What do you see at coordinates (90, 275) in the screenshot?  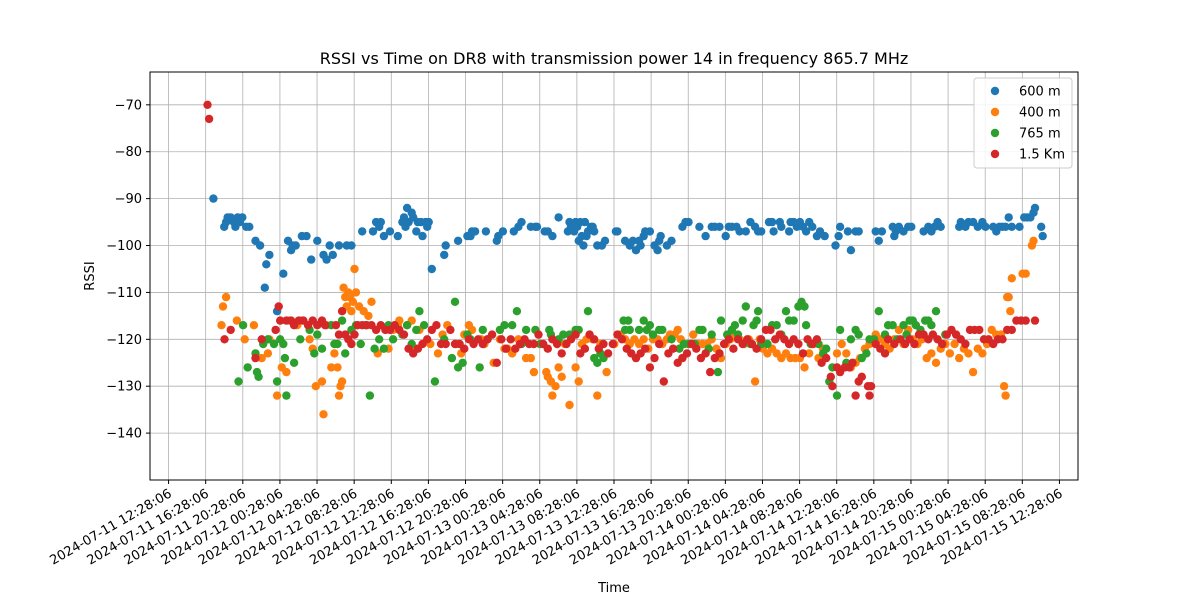 I see `y-axis-title: RSSI` at bounding box center [90, 275].